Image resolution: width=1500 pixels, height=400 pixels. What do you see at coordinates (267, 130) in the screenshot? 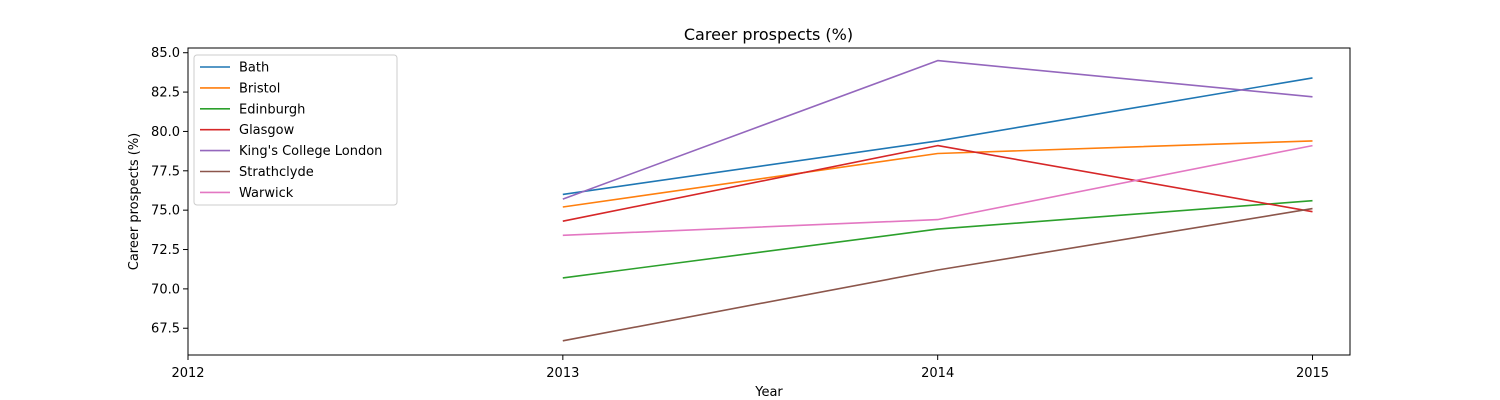
I see `legend-label: Glasgow` at bounding box center [267, 130].